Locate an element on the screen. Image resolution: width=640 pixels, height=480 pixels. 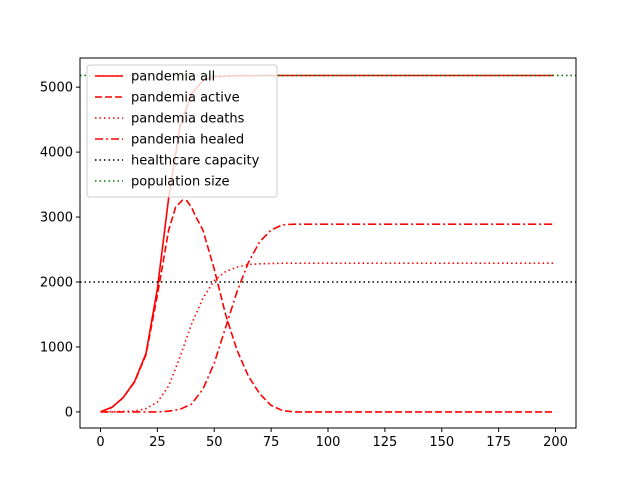
y-tick-label-3: 3000 is located at coordinates (56, 218).